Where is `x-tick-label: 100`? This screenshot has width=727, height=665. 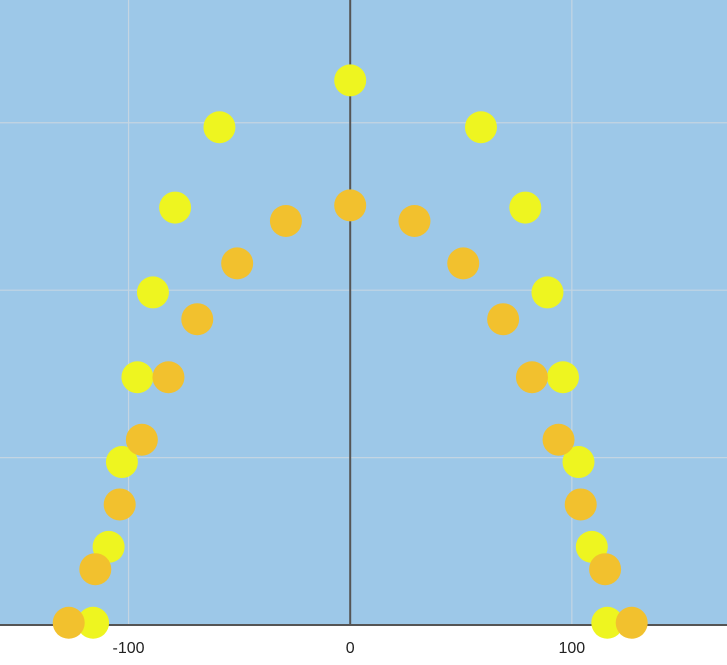
x-tick-label: 100 is located at coordinates (571, 648).